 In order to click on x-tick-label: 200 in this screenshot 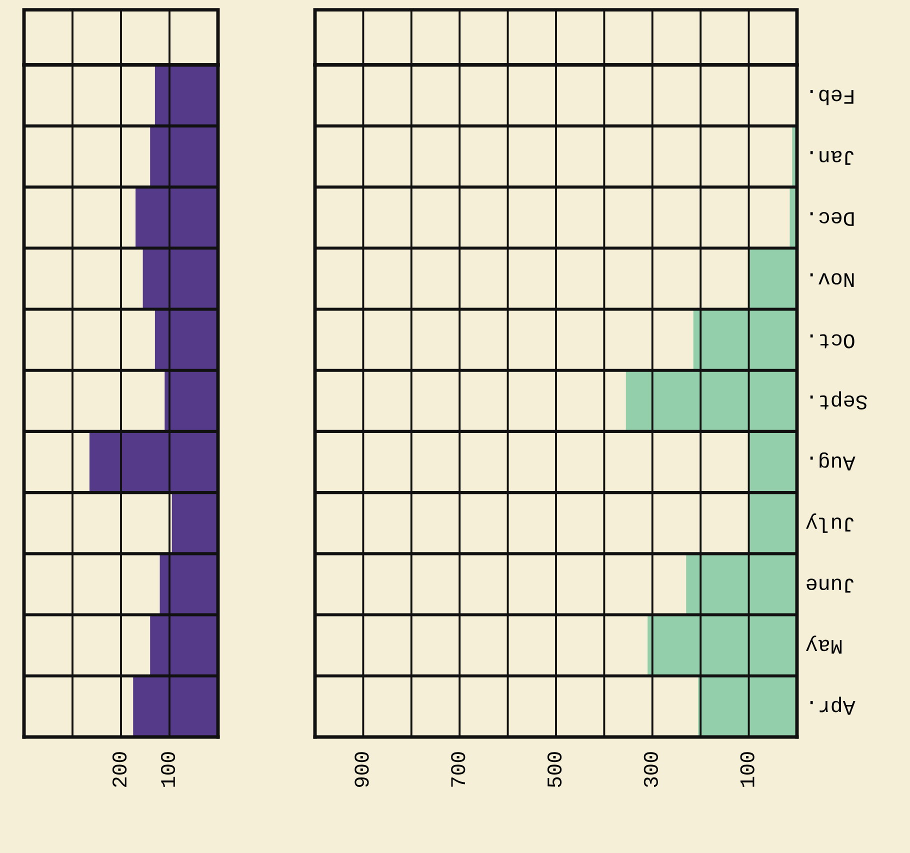, I will do `click(119, 769)`.